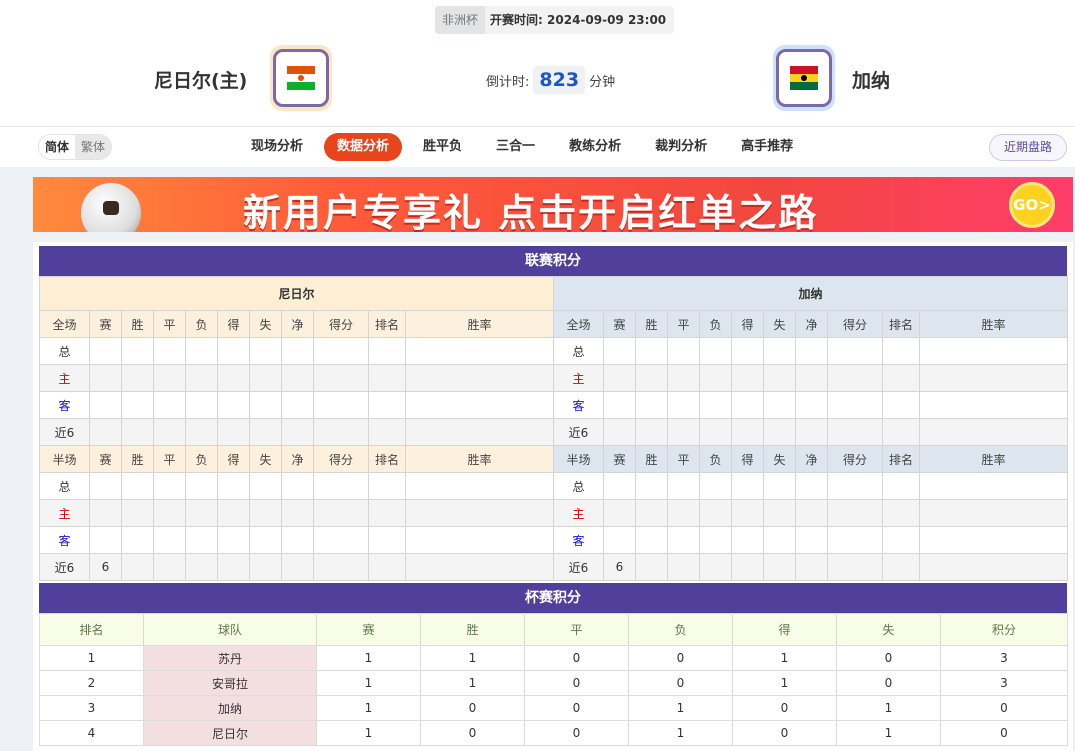  I want to click on recent-trend-button: 近期盘路, so click(1027, 147).